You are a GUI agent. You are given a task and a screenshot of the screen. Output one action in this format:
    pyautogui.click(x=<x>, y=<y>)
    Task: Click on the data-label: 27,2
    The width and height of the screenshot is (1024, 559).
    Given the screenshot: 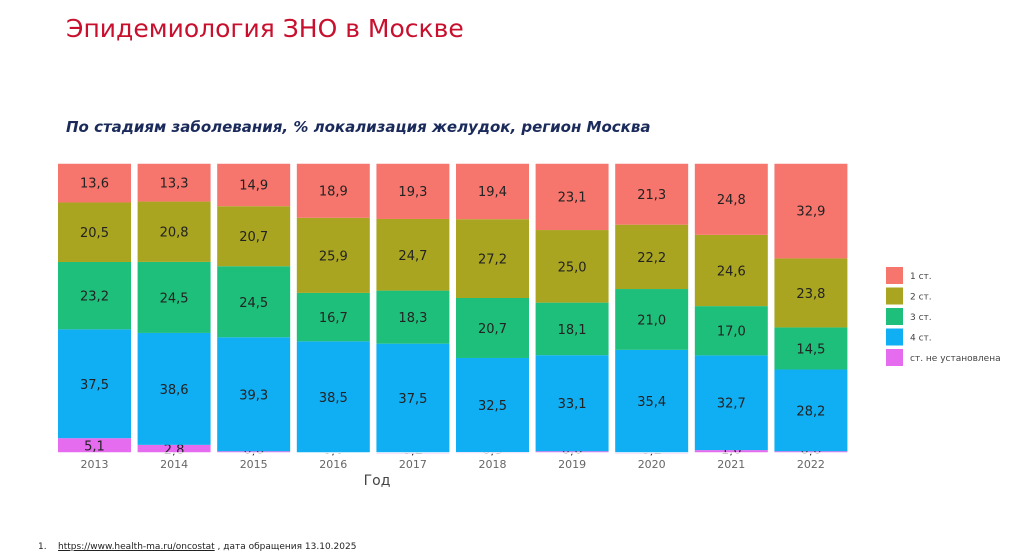 What is the action you would take?
    pyautogui.click(x=492, y=260)
    